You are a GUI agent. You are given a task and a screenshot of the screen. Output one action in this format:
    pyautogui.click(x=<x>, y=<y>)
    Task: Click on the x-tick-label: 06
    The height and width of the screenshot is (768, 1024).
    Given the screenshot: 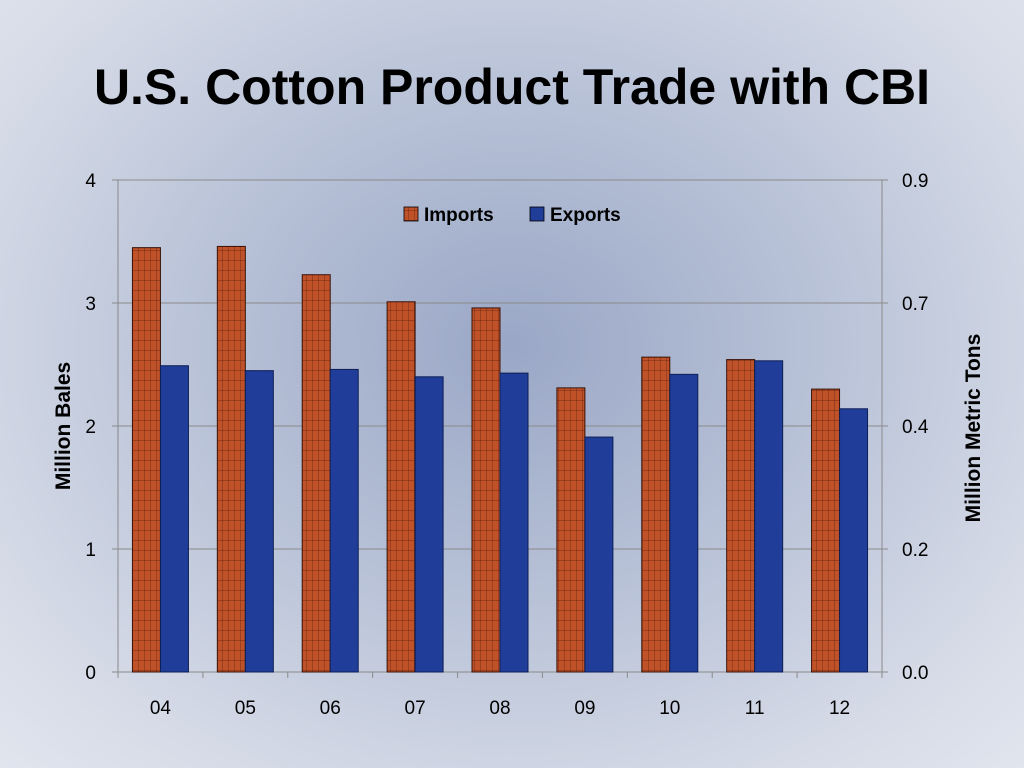 What is the action you would take?
    pyautogui.click(x=330, y=708)
    